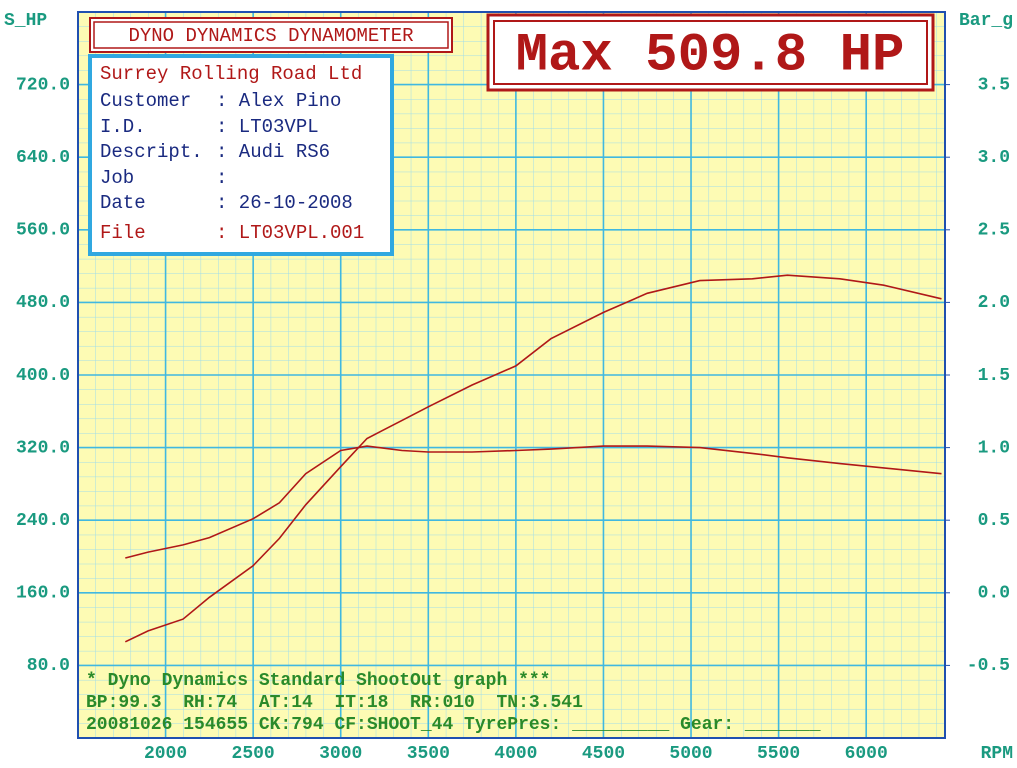 The width and height of the screenshot is (1017, 768). I want to click on x-tick-label: 3500, so click(428, 754).